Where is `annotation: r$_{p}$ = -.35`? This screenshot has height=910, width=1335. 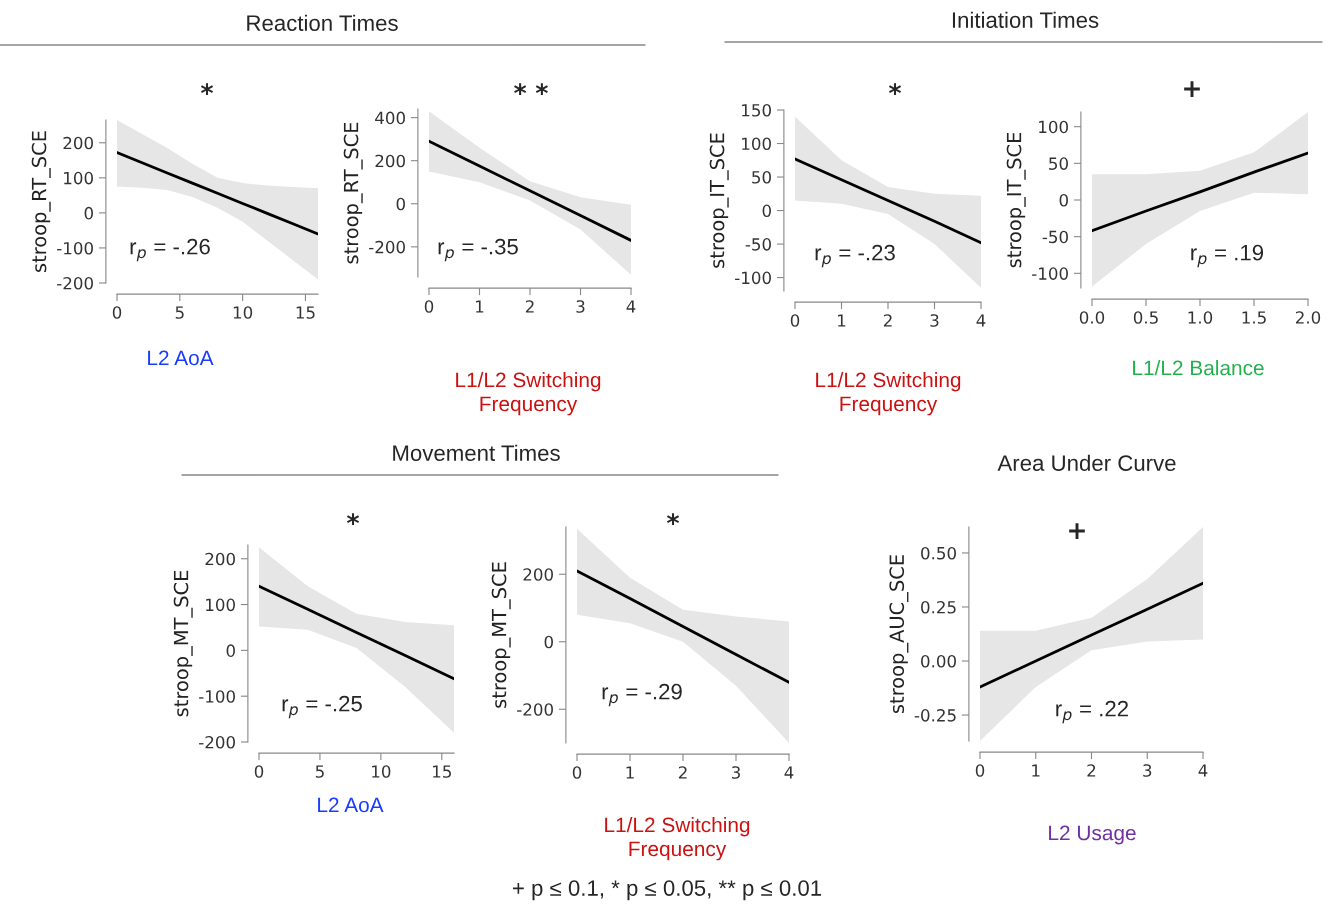 annotation: r$_{p}$ = -.35 is located at coordinates (478, 250).